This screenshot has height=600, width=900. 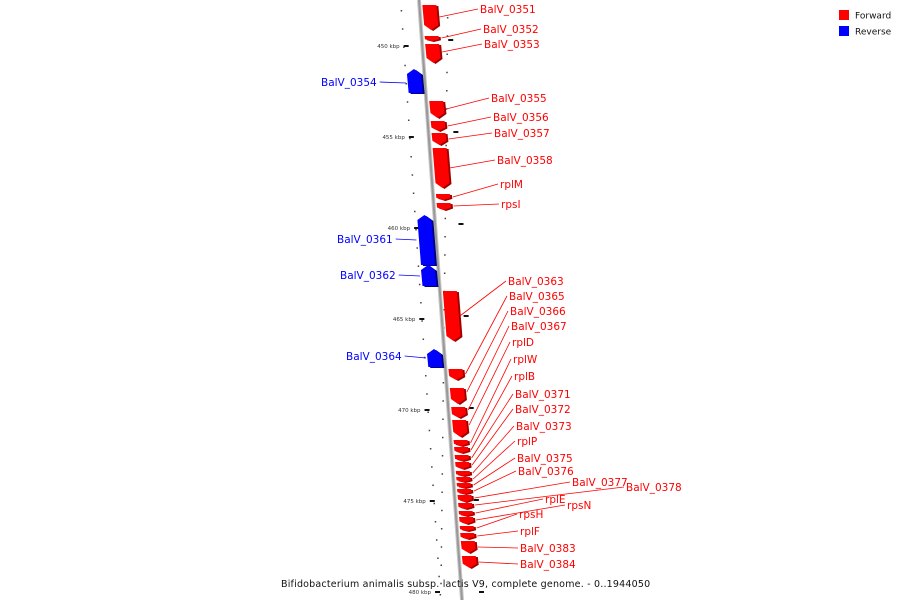 I want to click on gene-label: rpsI, so click(x=511, y=205).